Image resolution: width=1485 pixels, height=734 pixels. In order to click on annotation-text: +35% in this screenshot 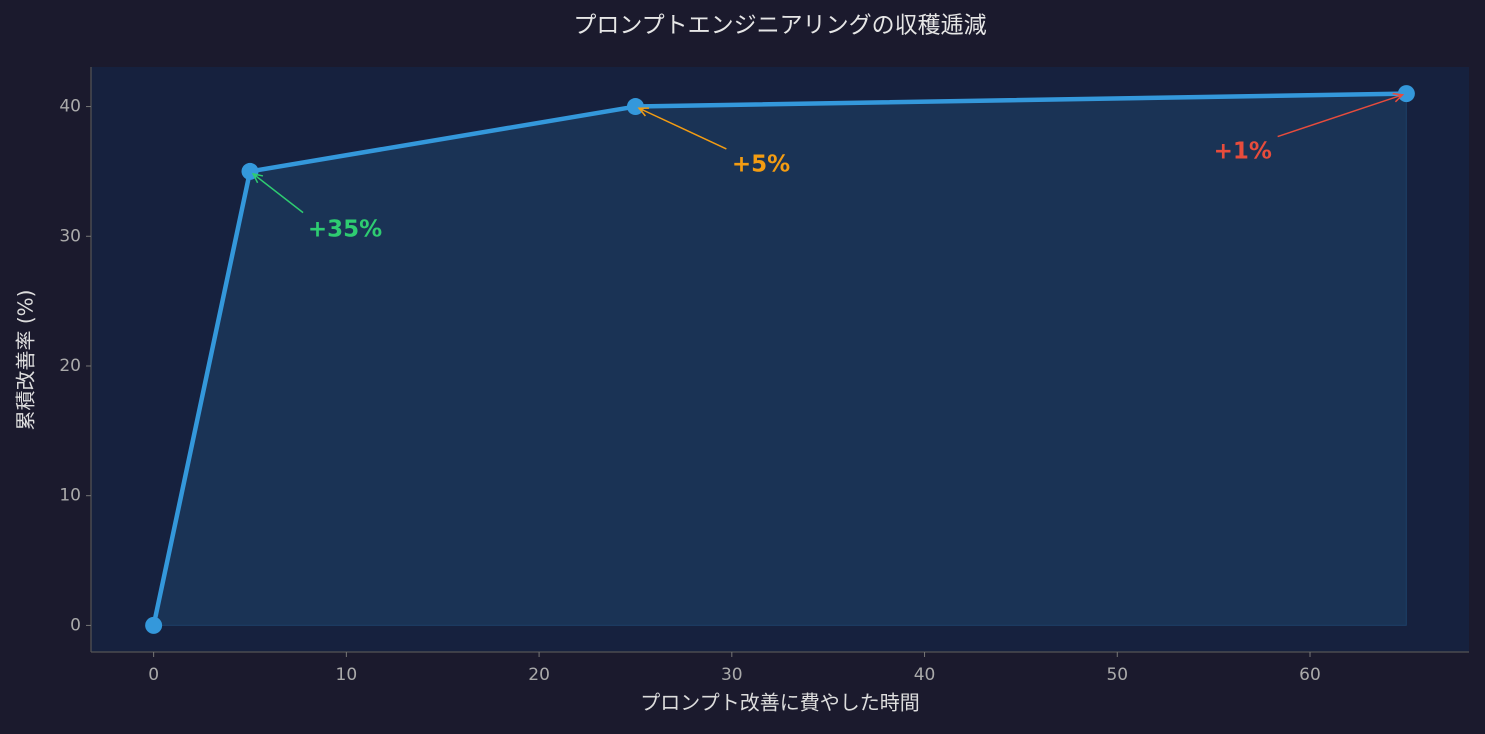, I will do `click(345, 229)`.